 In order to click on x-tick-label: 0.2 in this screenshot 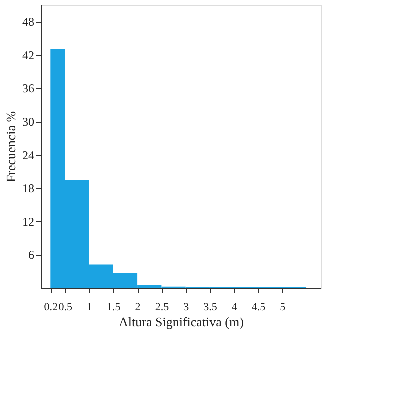, I will do `click(51, 308)`.